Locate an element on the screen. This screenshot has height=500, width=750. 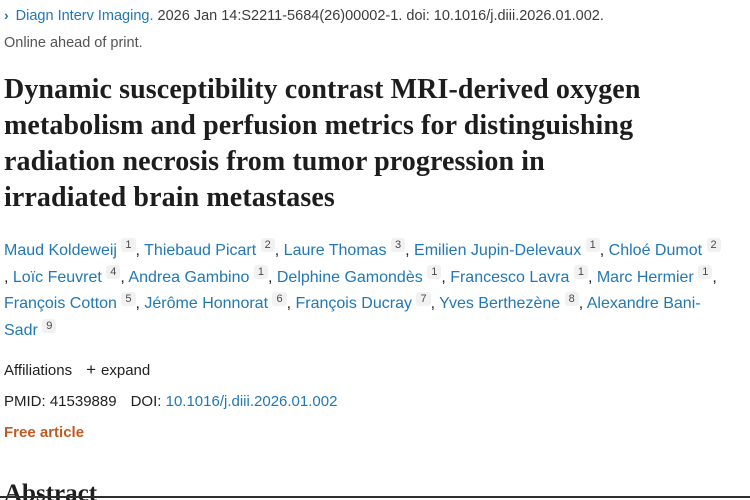
author: François Cotton 5, is located at coordinates (74, 302).